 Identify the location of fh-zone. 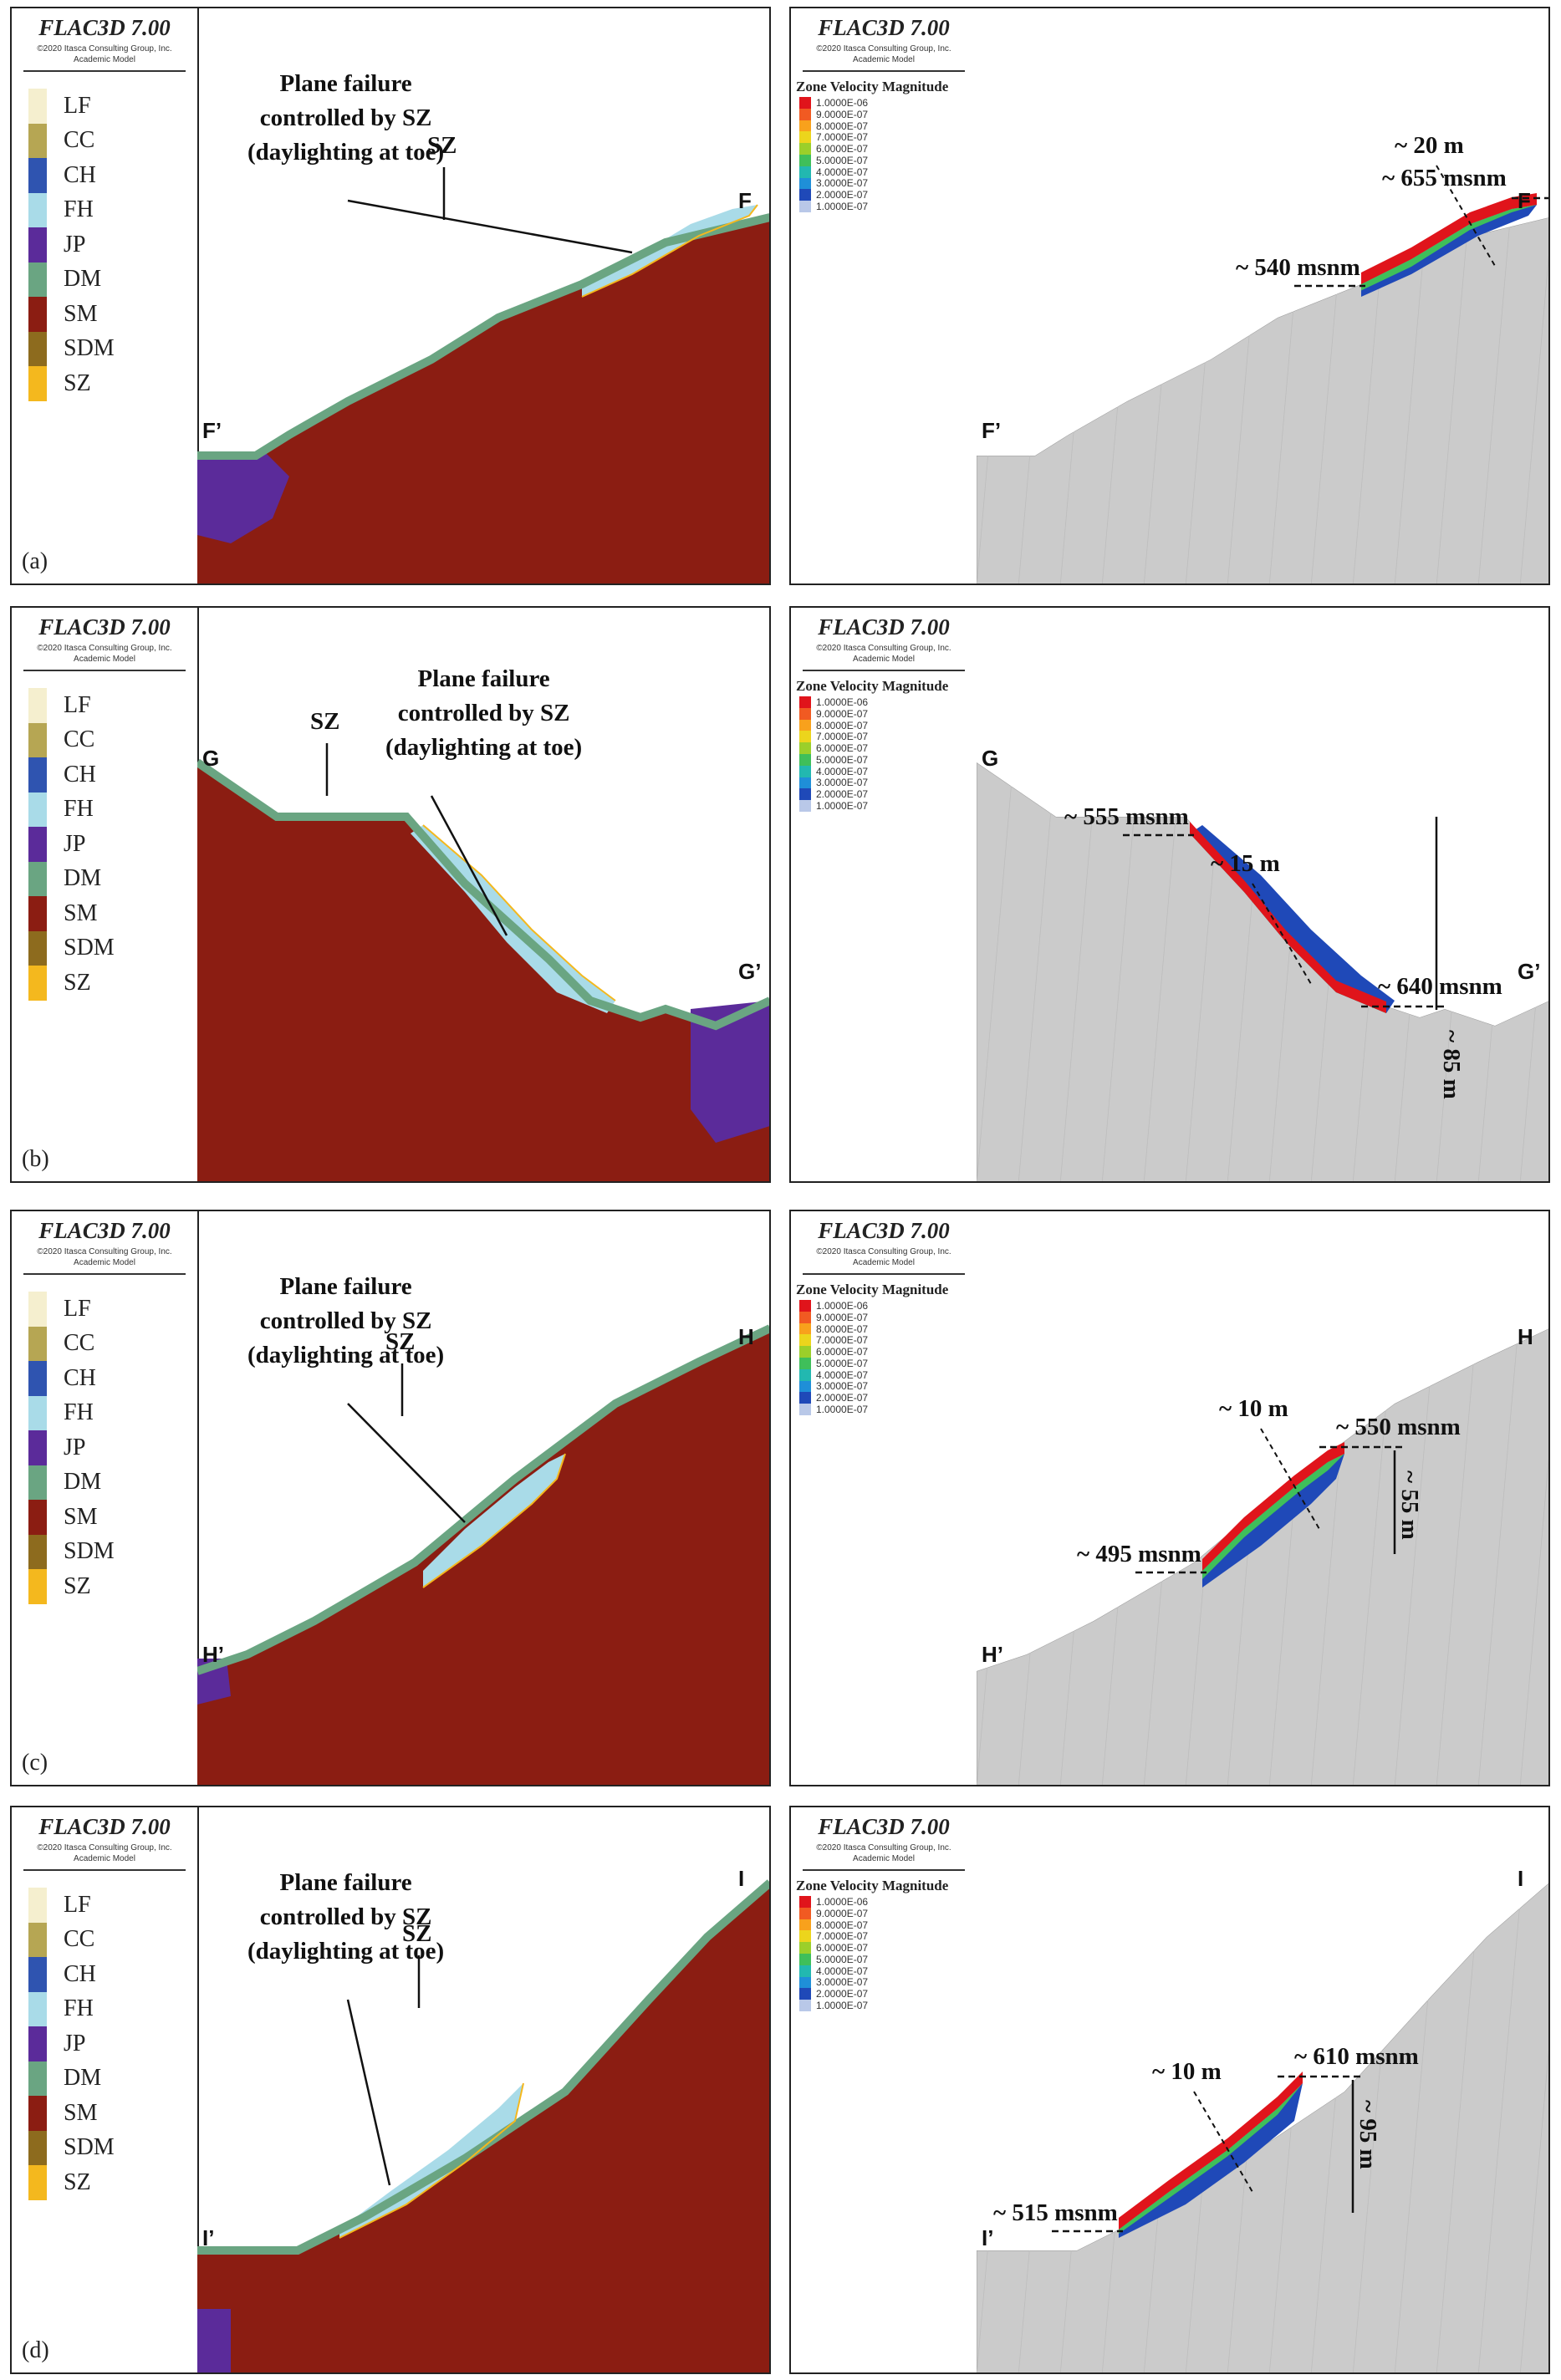
(431, 2160).